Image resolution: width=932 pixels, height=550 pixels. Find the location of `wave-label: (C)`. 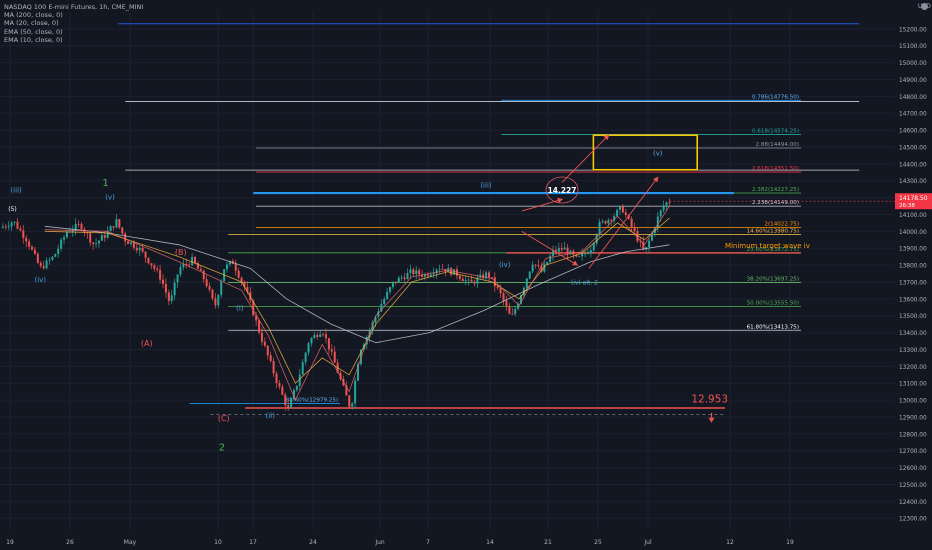

wave-label: (C) is located at coordinates (224, 418).